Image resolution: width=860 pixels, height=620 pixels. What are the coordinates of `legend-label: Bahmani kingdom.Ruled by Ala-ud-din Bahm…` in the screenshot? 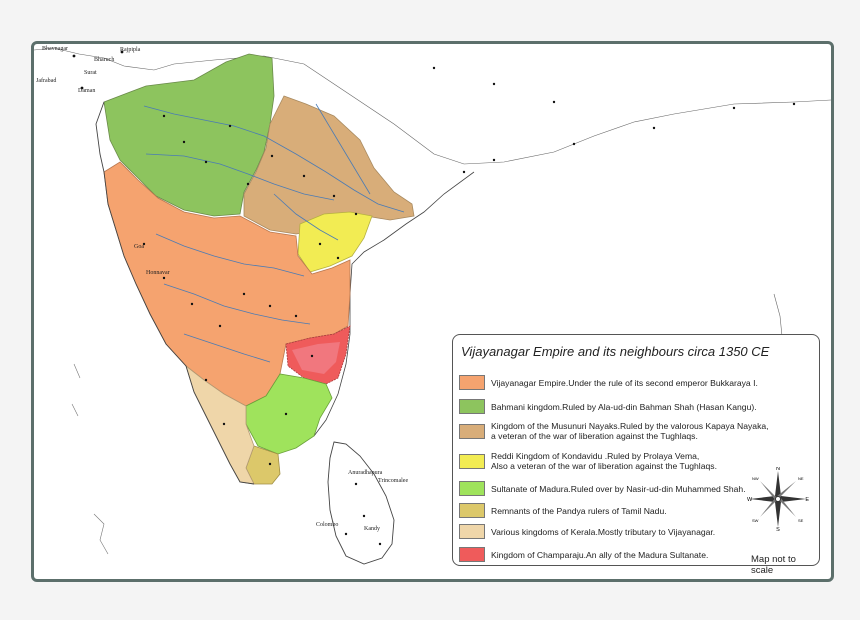 It's located at (624, 406).